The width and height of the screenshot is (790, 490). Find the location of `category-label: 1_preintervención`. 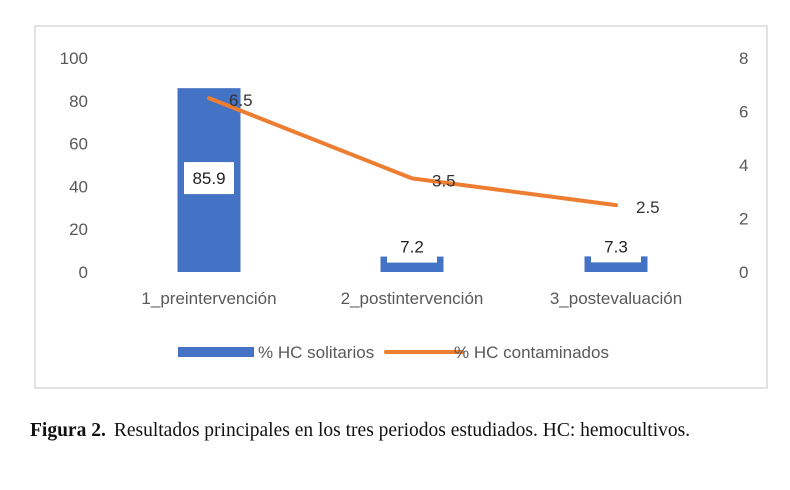

category-label: 1_preintervención is located at coordinates (208, 298).